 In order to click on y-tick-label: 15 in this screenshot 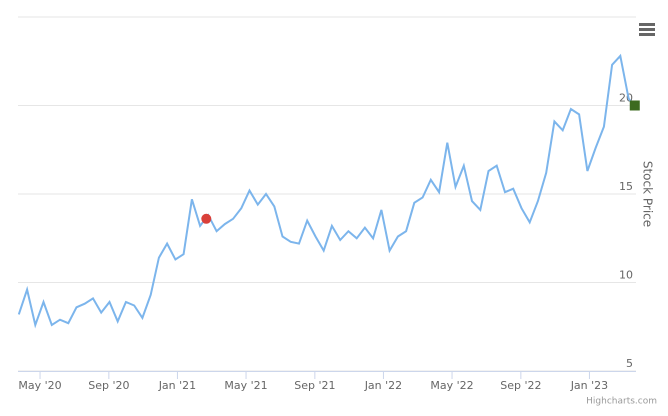, I will do `click(626, 186)`.